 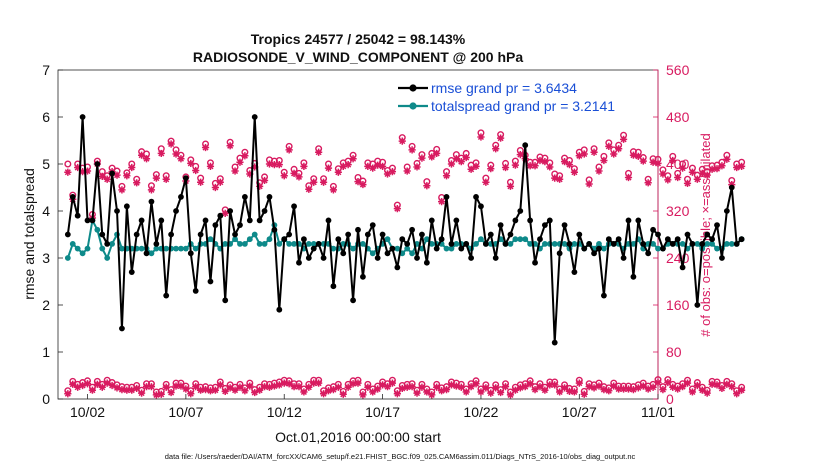 What do you see at coordinates (372, 407) in the screenshot?
I see `x-axis: 10/02 10/07 10/12 10/17 10/22 10/27 11/01` at bounding box center [372, 407].